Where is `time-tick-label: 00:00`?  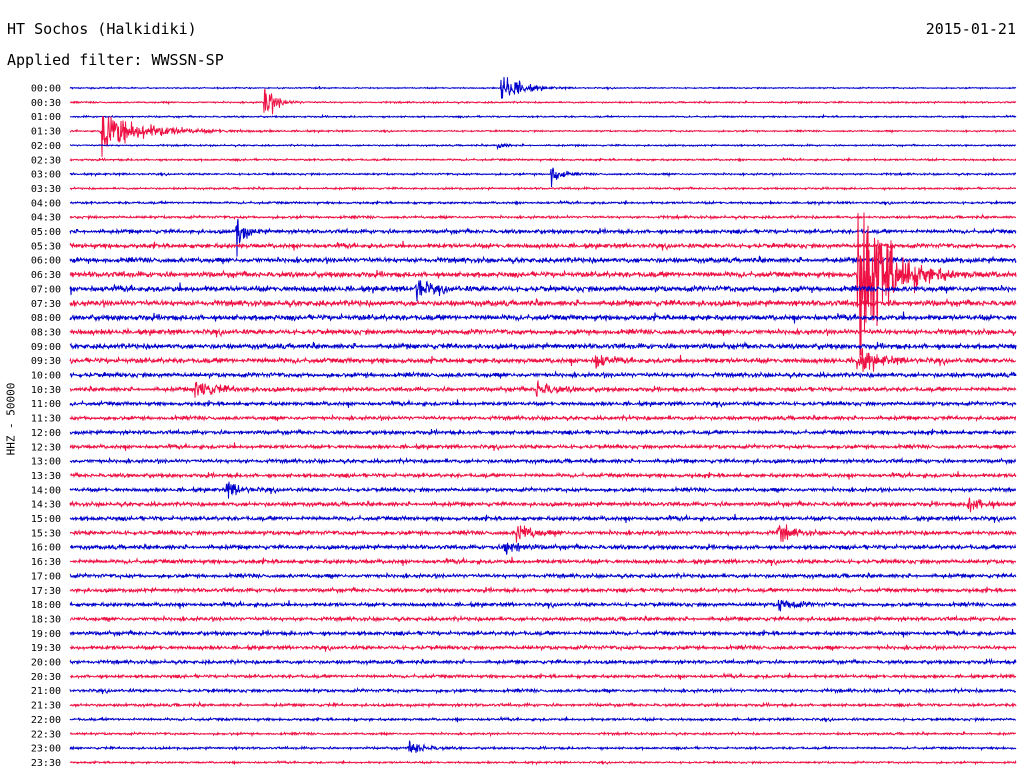
time-tick-label: 00:00 is located at coordinates (46, 89).